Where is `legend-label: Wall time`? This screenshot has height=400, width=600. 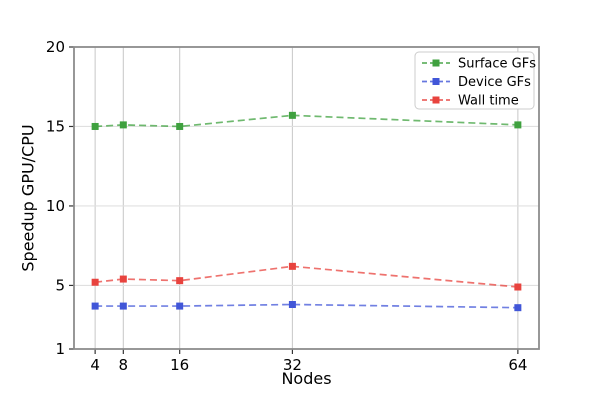 legend-label: Wall time is located at coordinates (488, 101).